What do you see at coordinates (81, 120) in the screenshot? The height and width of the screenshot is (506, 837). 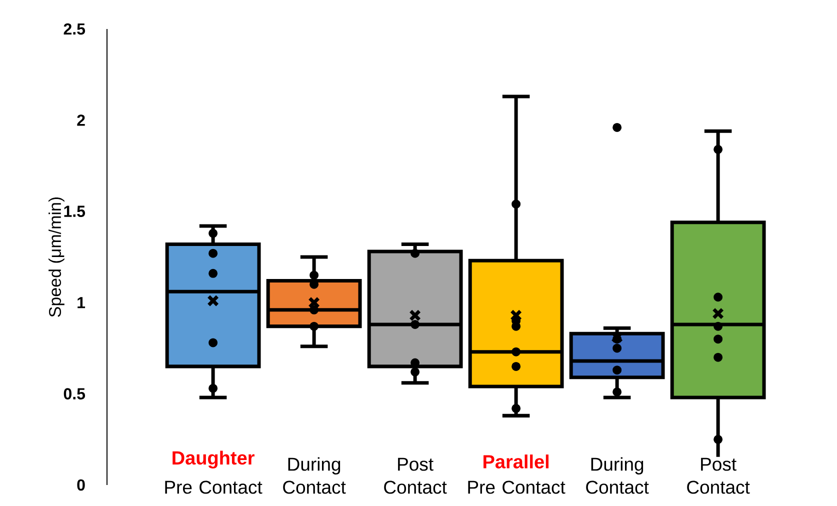 I see `y-tick-label: 2` at bounding box center [81, 120].